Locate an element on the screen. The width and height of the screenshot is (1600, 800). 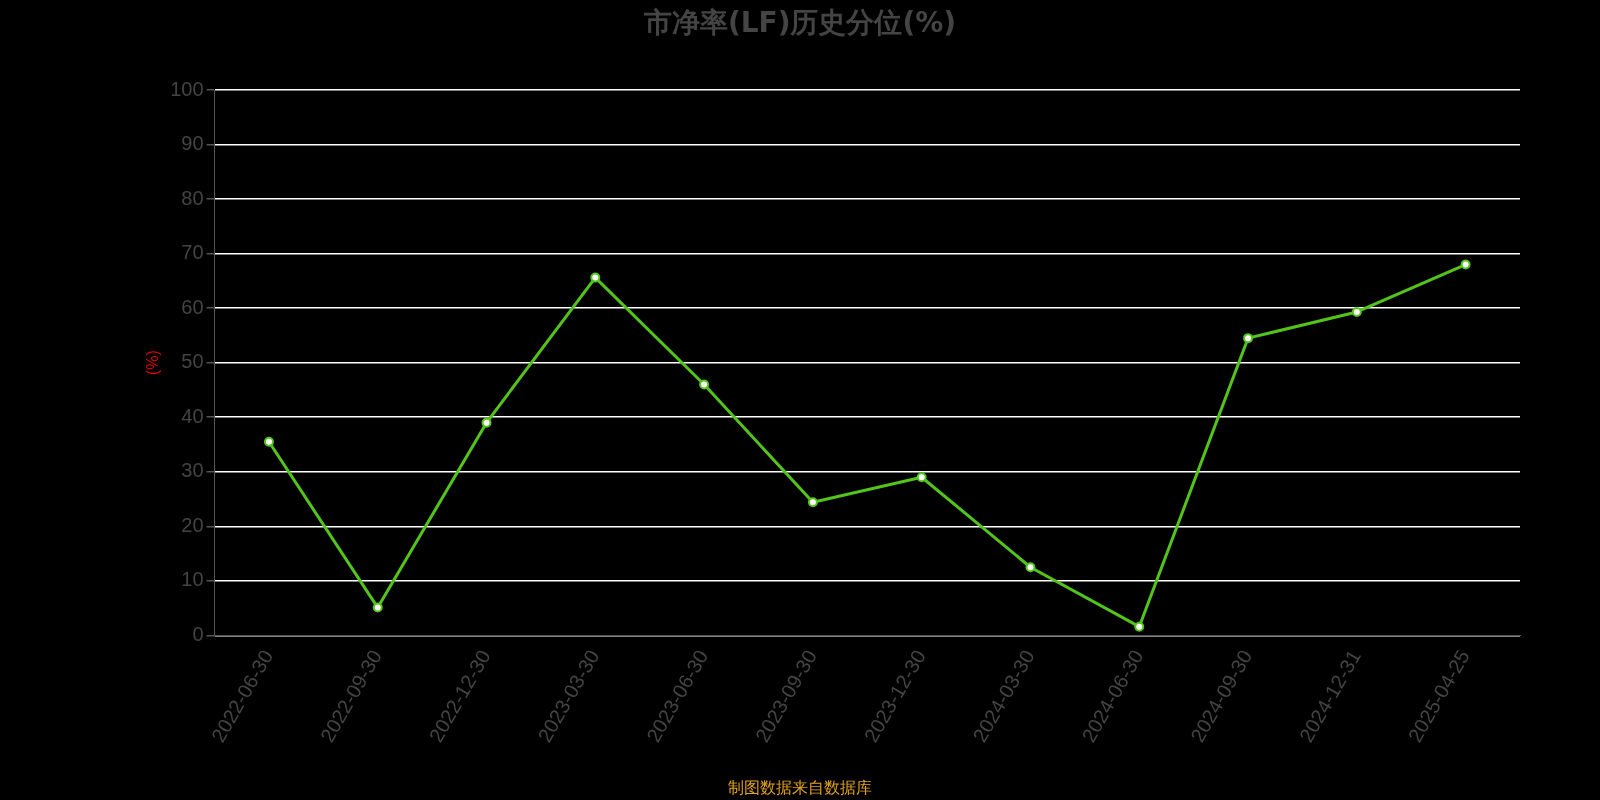
y-tick-label: 80 is located at coordinates (192, 197).